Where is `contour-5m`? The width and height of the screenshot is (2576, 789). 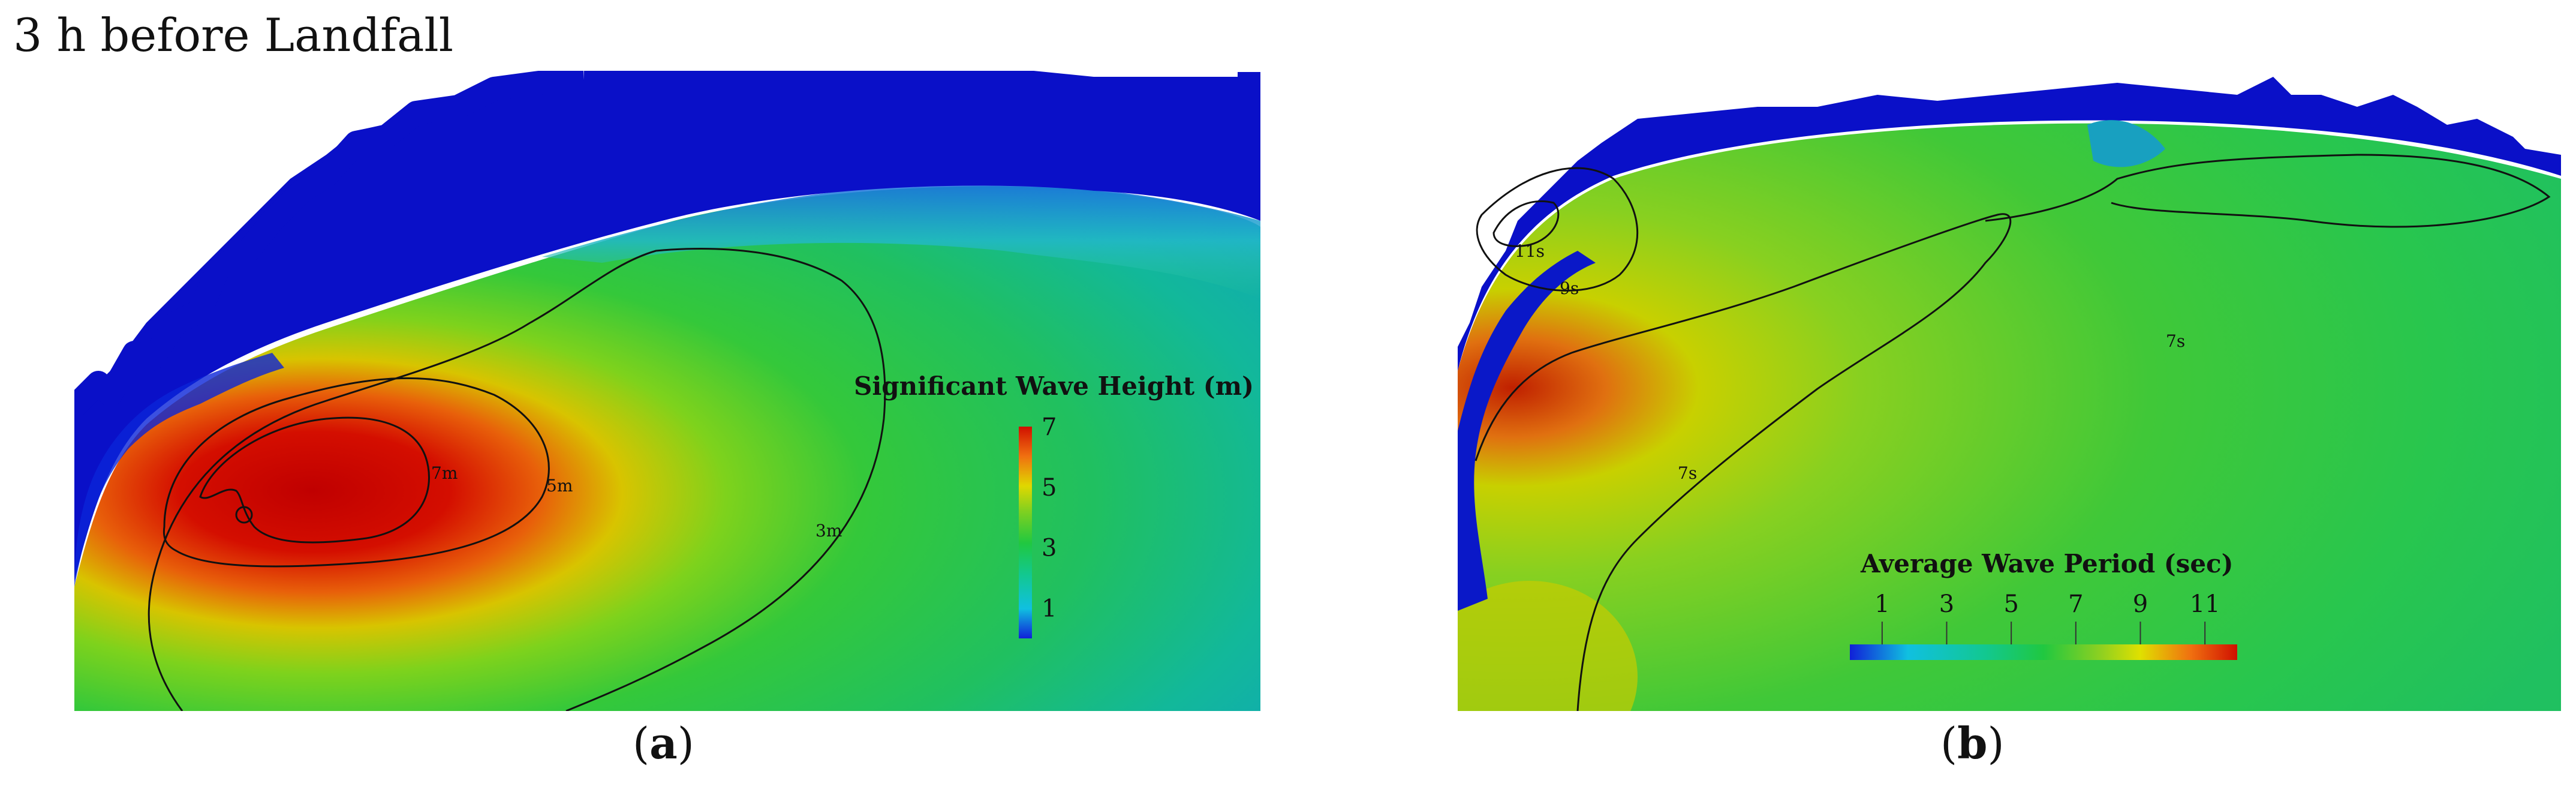 contour-5m is located at coordinates (356, 472).